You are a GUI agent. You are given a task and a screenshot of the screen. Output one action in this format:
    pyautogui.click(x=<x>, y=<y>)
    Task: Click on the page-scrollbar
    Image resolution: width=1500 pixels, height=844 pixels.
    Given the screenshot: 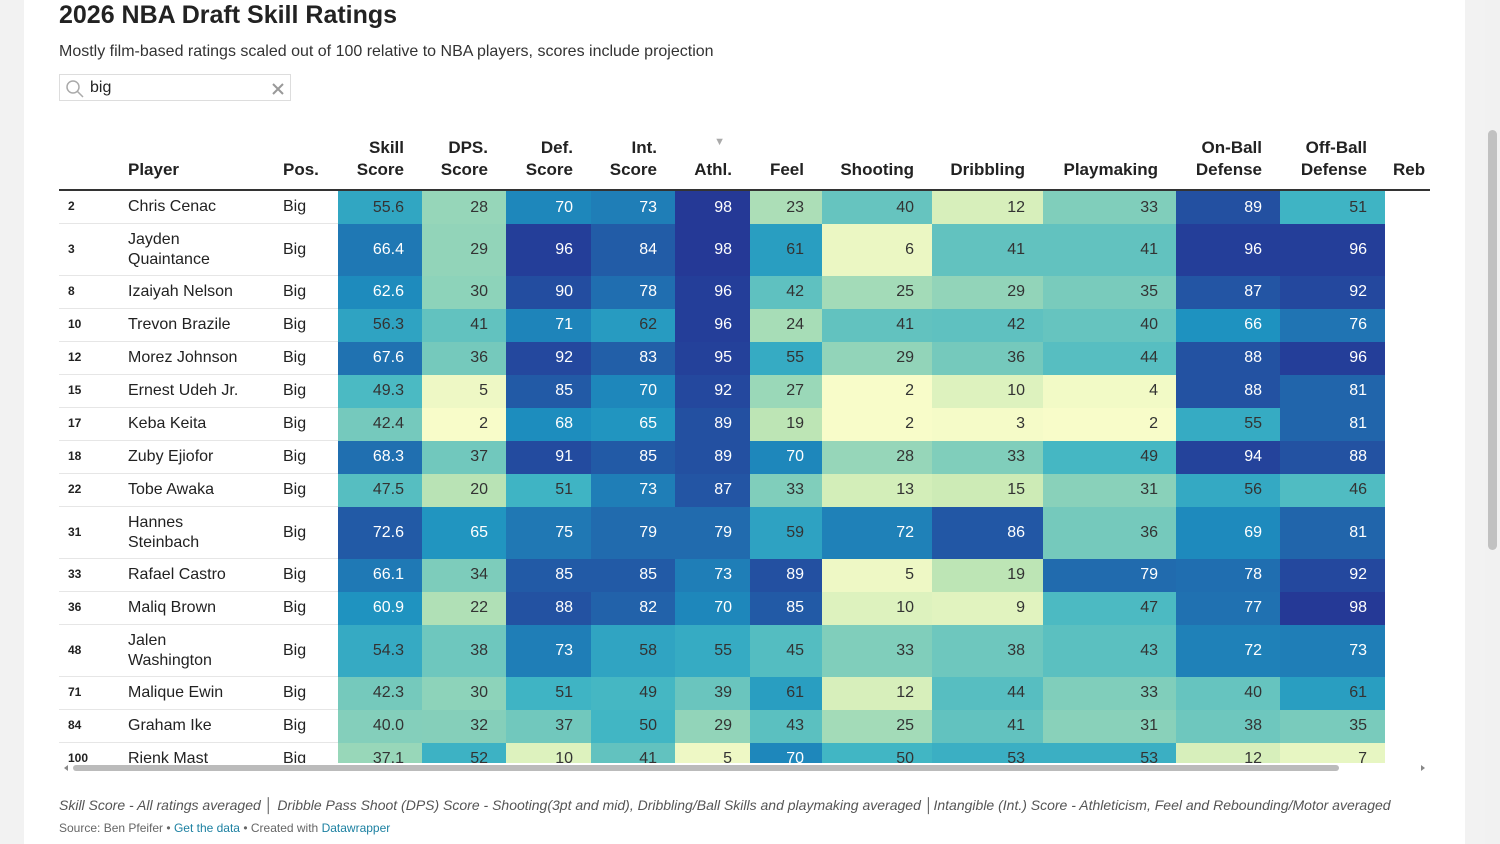 What is the action you would take?
    pyautogui.click(x=1492, y=422)
    